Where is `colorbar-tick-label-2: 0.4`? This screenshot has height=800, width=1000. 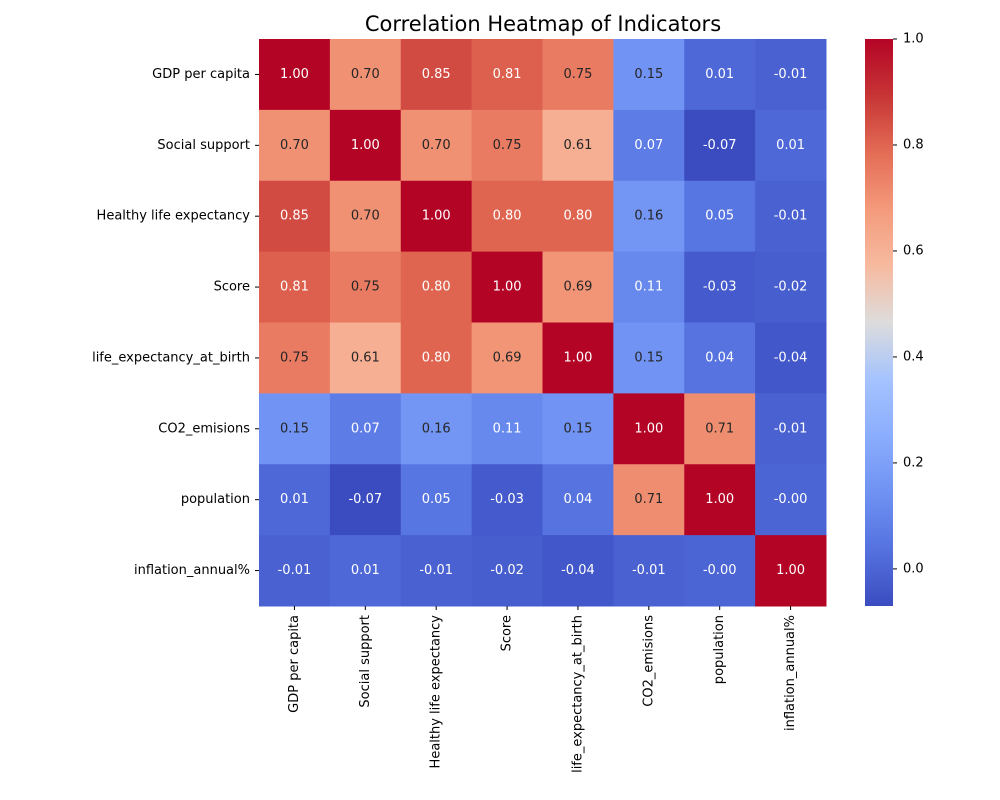 colorbar-tick-label-2: 0.4 is located at coordinates (913, 356).